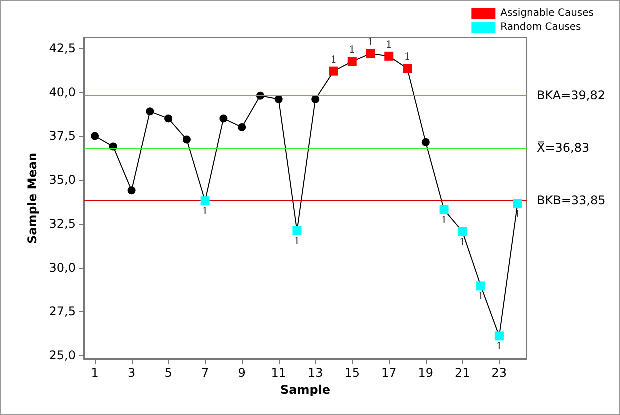 The height and width of the screenshot is (415, 620). What do you see at coordinates (62, 180) in the screenshot?
I see `y-tick-label: 35,0` at bounding box center [62, 180].